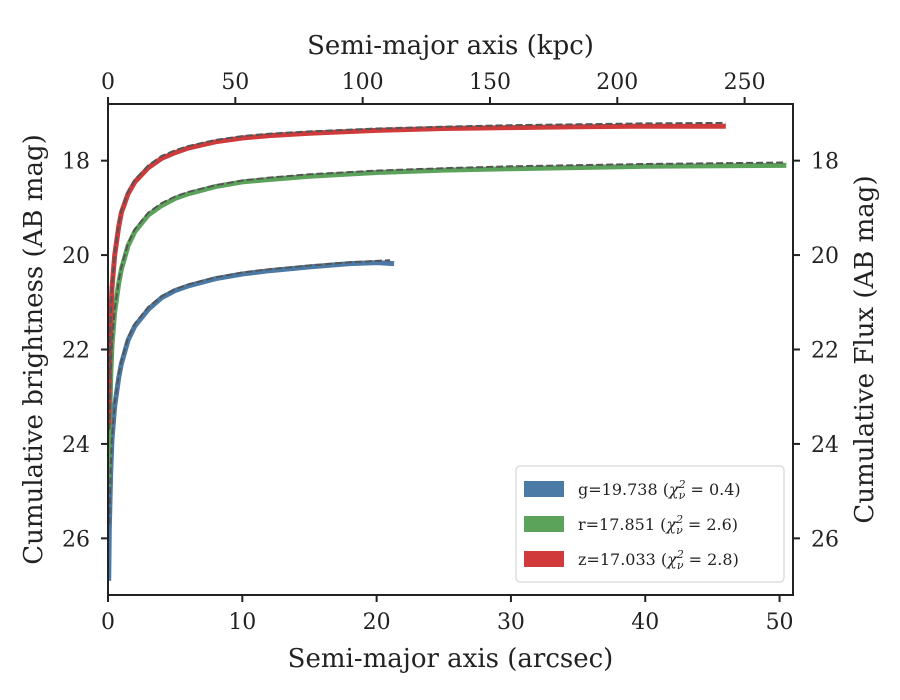  Describe the element at coordinates (235, 82) in the screenshot. I see `top-tick-label: 50` at that location.